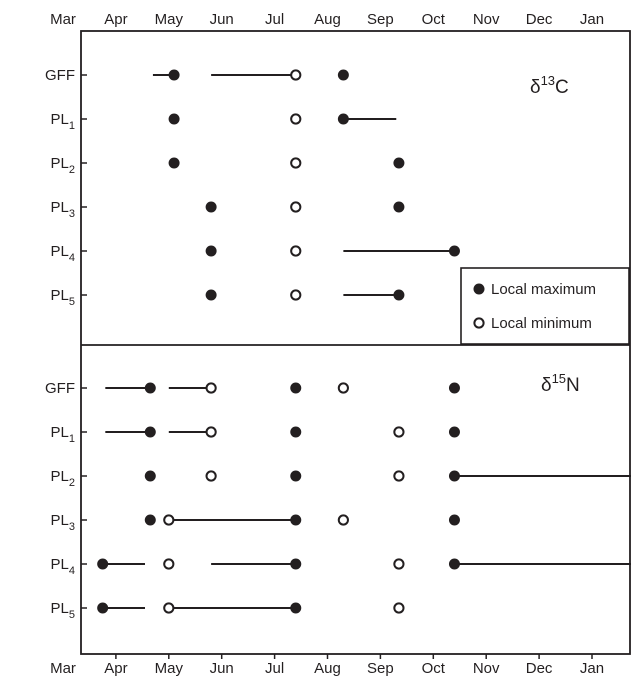 The width and height of the screenshot is (631, 679). Describe the element at coordinates (543, 289) in the screenshot. I see `legend-label-maximum: Local maximum` at that location.